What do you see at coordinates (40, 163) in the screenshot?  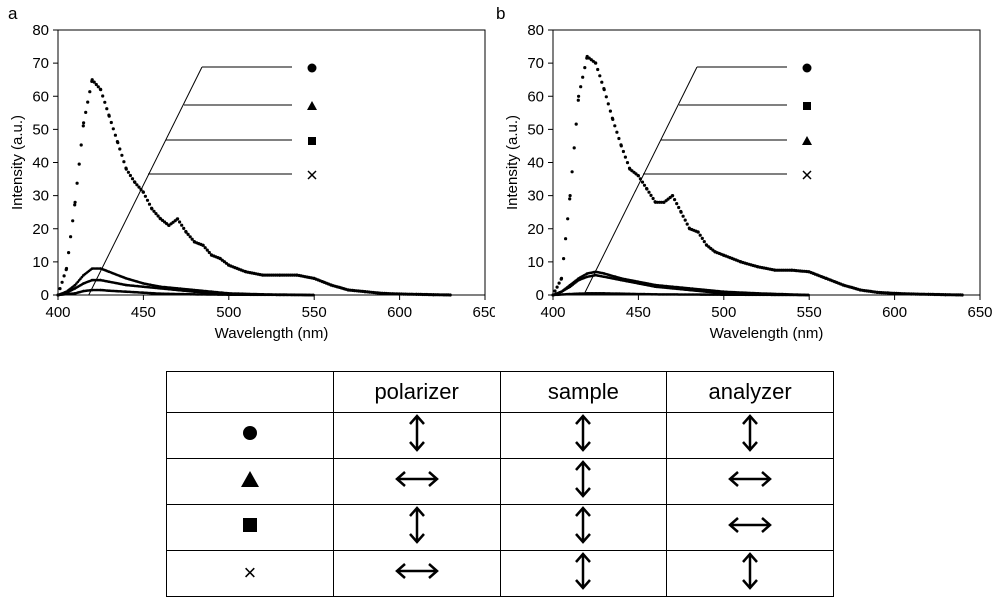 I see `chart-a-ytick-label: 40` at bounding box center [40, 163].